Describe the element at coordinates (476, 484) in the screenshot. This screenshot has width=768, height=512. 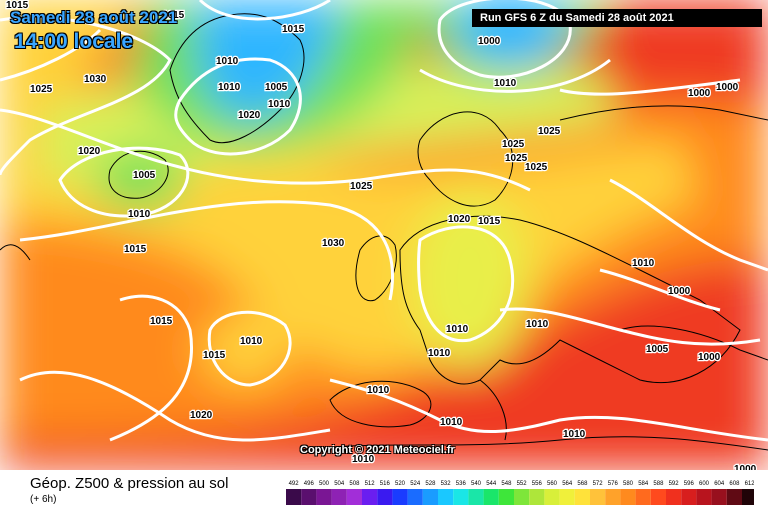
I see `legend-label: 540` at that location.